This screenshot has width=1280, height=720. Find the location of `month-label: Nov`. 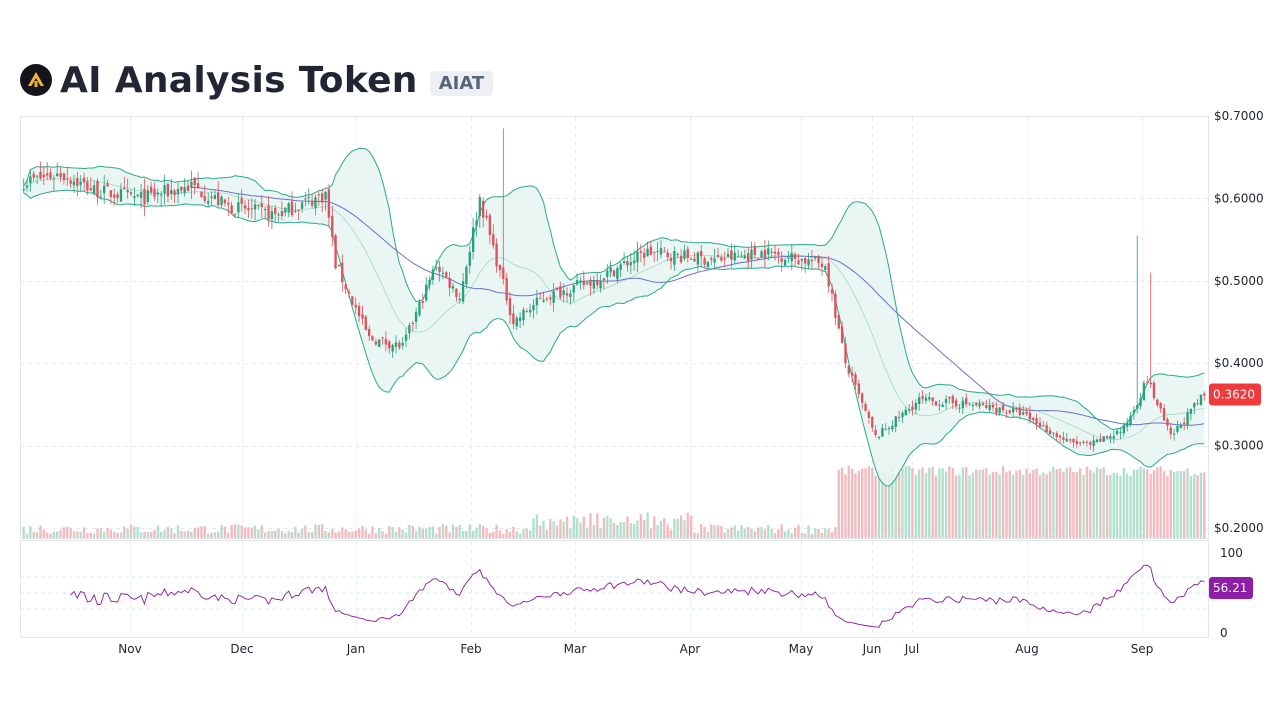

month-label: Nov is located at coordinates (129, 649).